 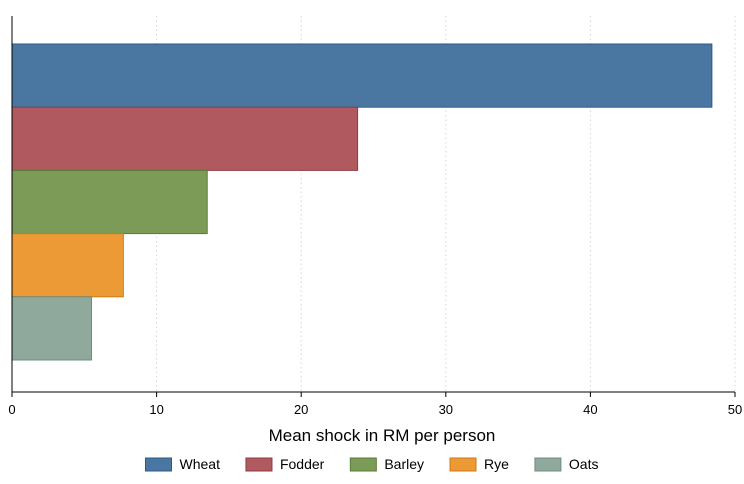 I want to click on legend-label: Oats, so click(x=584, y=464).